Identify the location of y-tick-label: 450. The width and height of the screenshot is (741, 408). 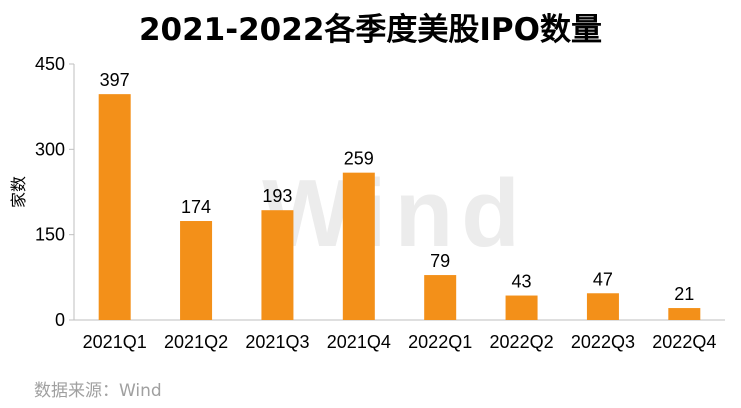
(50, 64).